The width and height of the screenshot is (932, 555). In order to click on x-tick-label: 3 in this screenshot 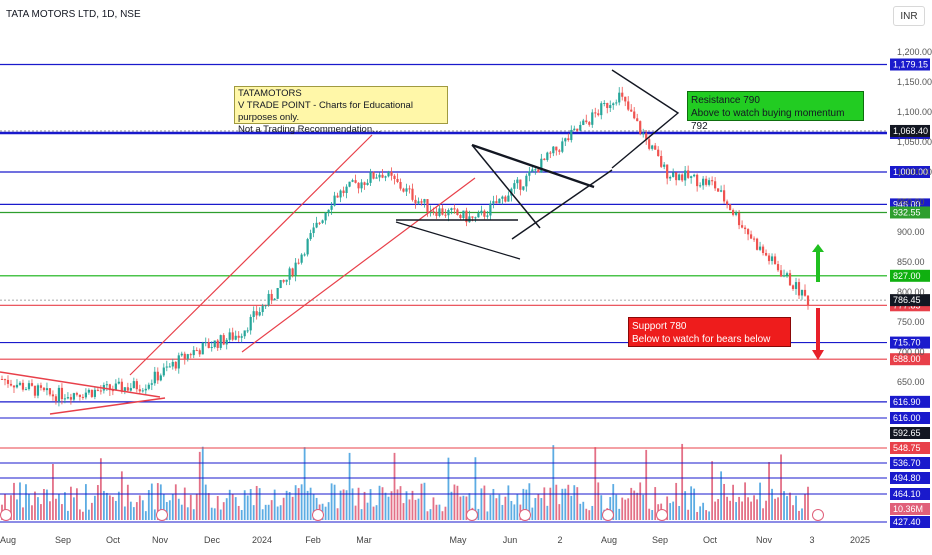, I will do `click(811, 540)`.